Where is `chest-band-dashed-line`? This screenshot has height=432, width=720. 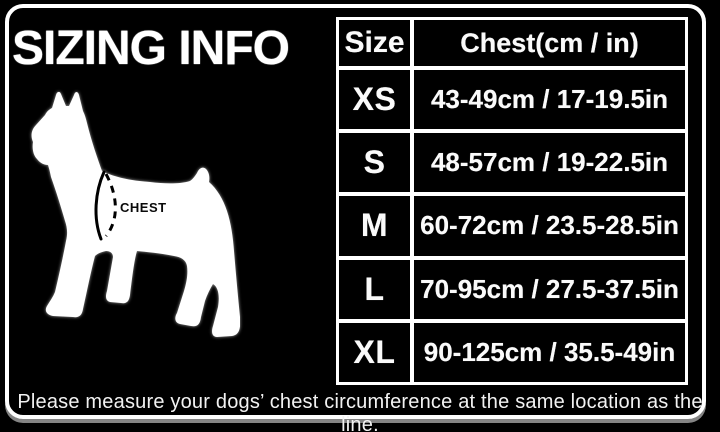
chest-band-dashed-line is located at coordinates (110, 205).